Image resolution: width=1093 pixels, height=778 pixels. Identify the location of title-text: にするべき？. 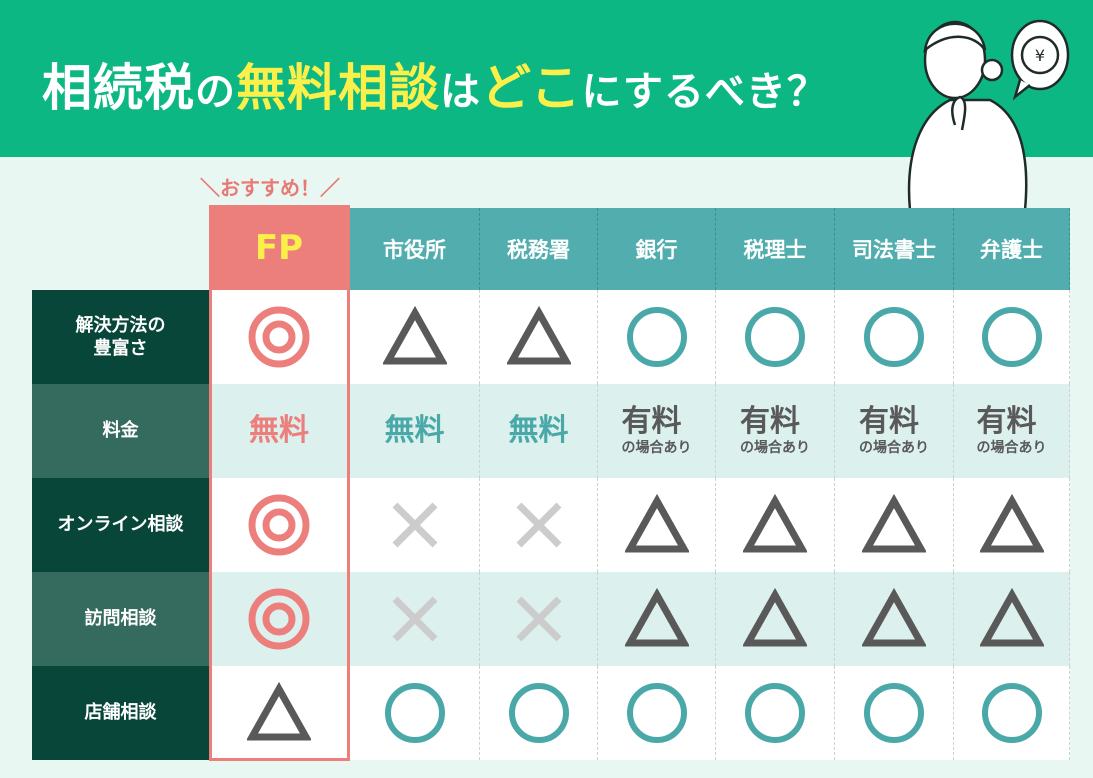
(704, 92).